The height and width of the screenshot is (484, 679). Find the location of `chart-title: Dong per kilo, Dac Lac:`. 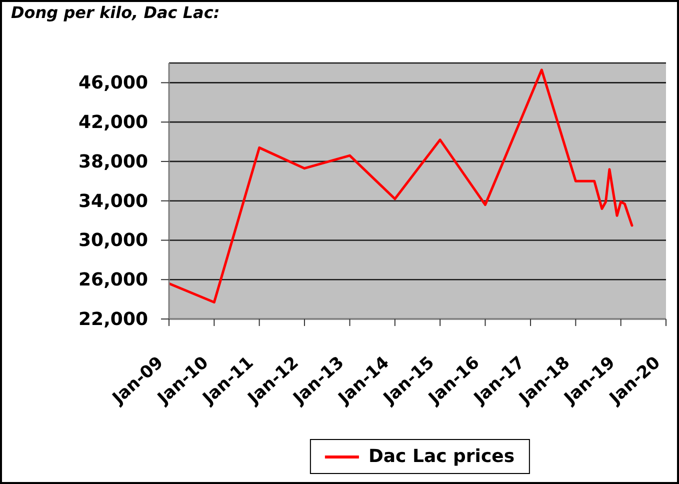

chart-title: Dong per kilo, Dac Lac: is located at coordinates (115, 12).